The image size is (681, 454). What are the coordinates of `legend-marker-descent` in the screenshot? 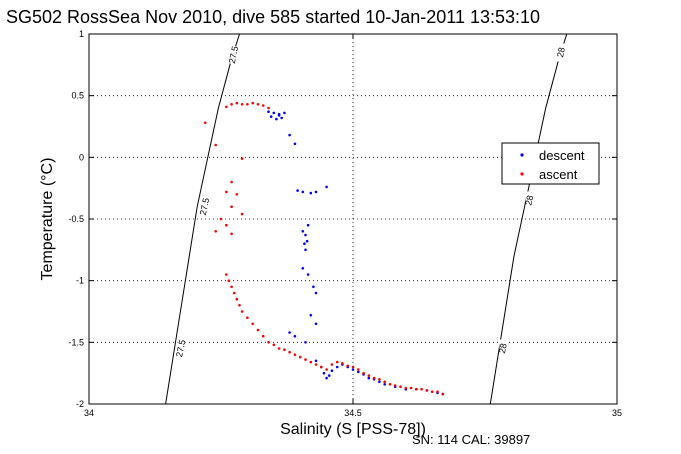 It's located at (522, 155).